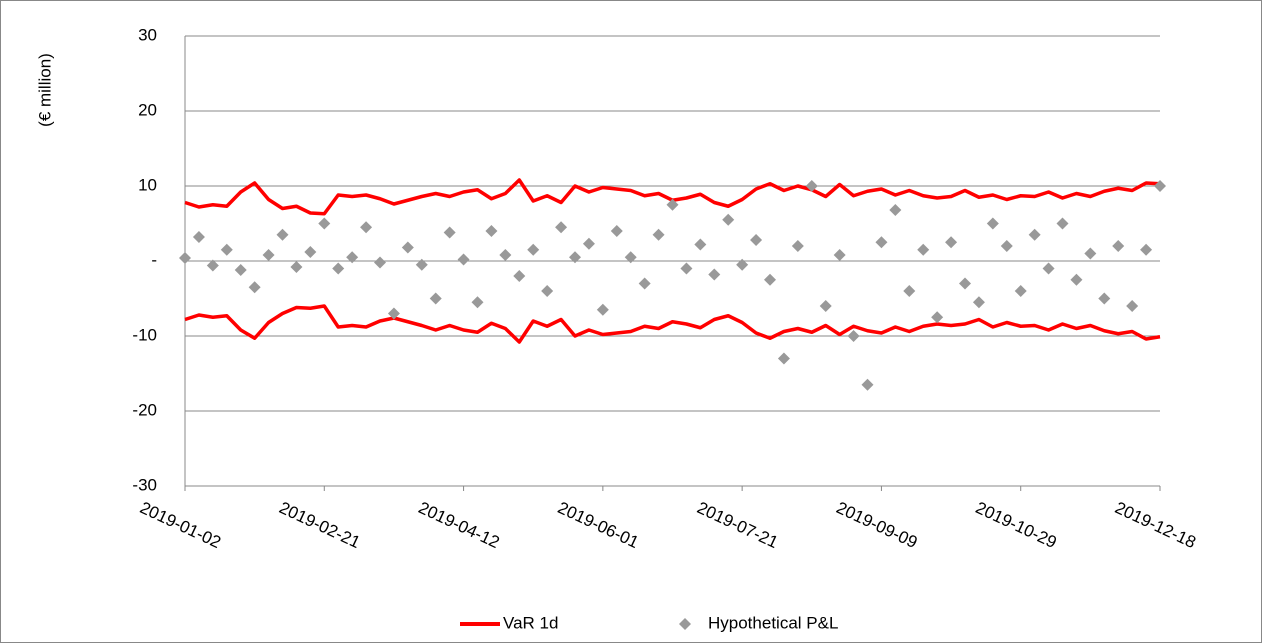 The width and height of the screenshot is (1262, 643). Describe the element at coordinates (144, 484) in the screenshot. I see `y-tick-label: -30` at that location.